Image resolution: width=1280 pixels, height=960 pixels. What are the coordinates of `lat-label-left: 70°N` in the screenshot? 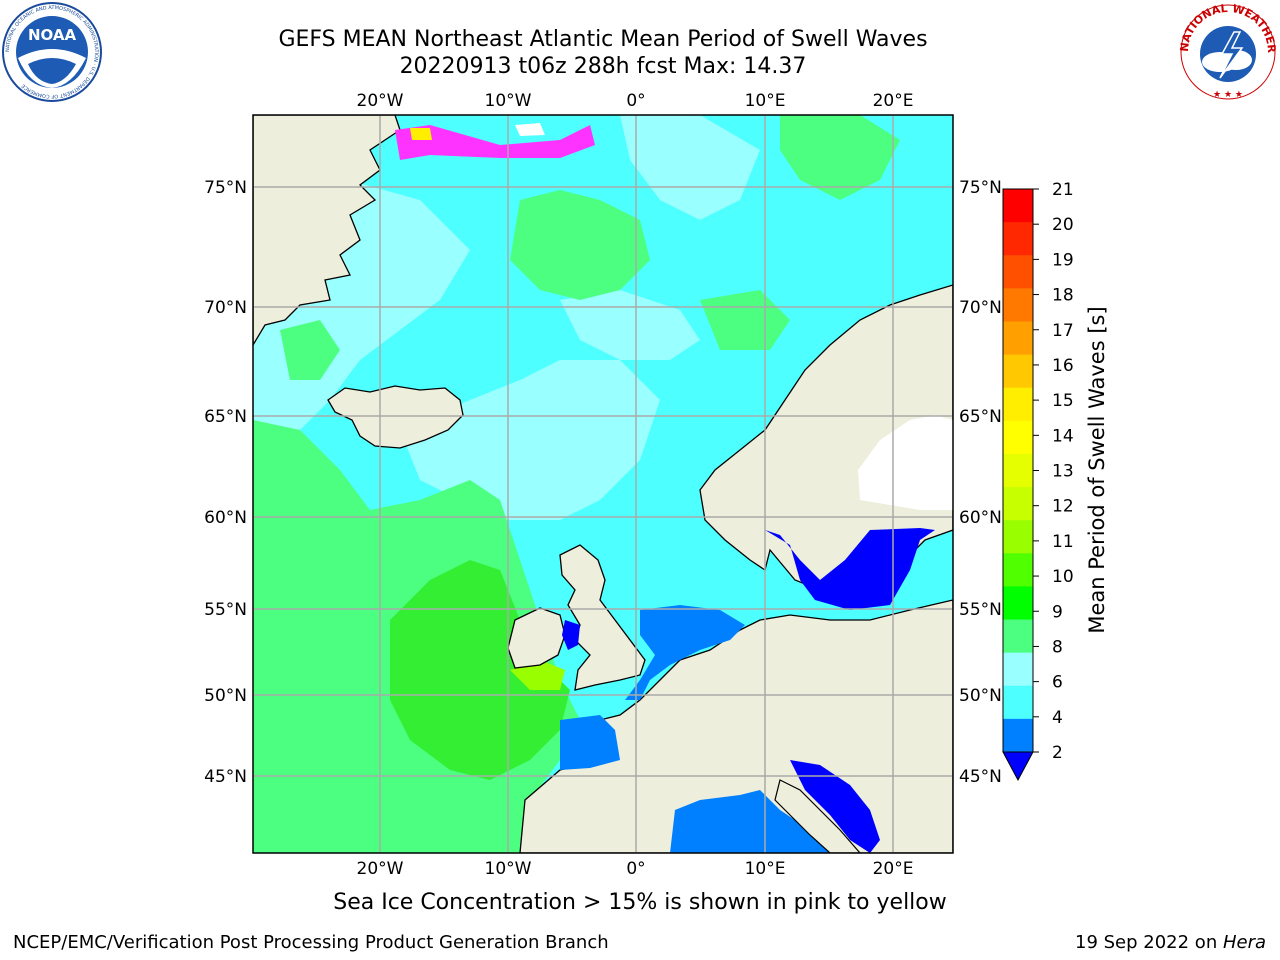 It's located at (225, 308).